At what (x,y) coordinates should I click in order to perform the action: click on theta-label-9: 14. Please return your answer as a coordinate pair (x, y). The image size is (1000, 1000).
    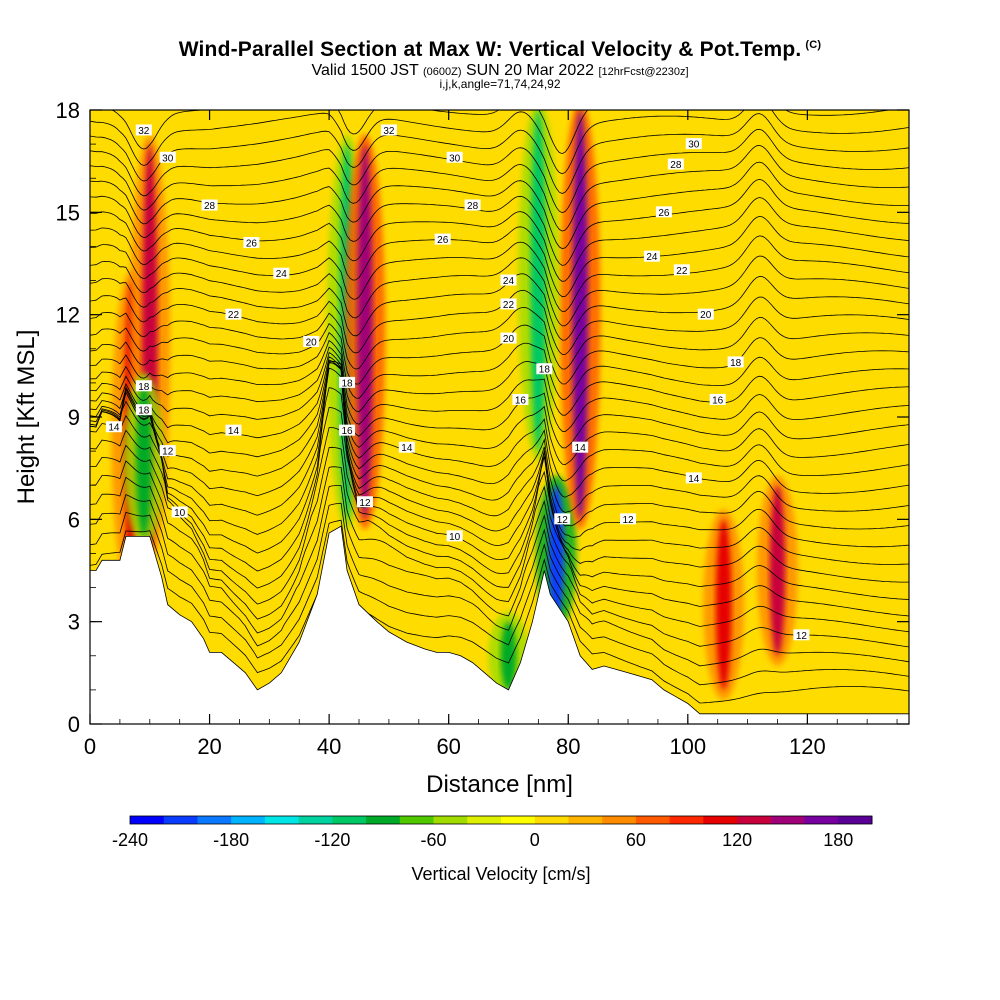
    Looking at the image, I should click on (113, 427).